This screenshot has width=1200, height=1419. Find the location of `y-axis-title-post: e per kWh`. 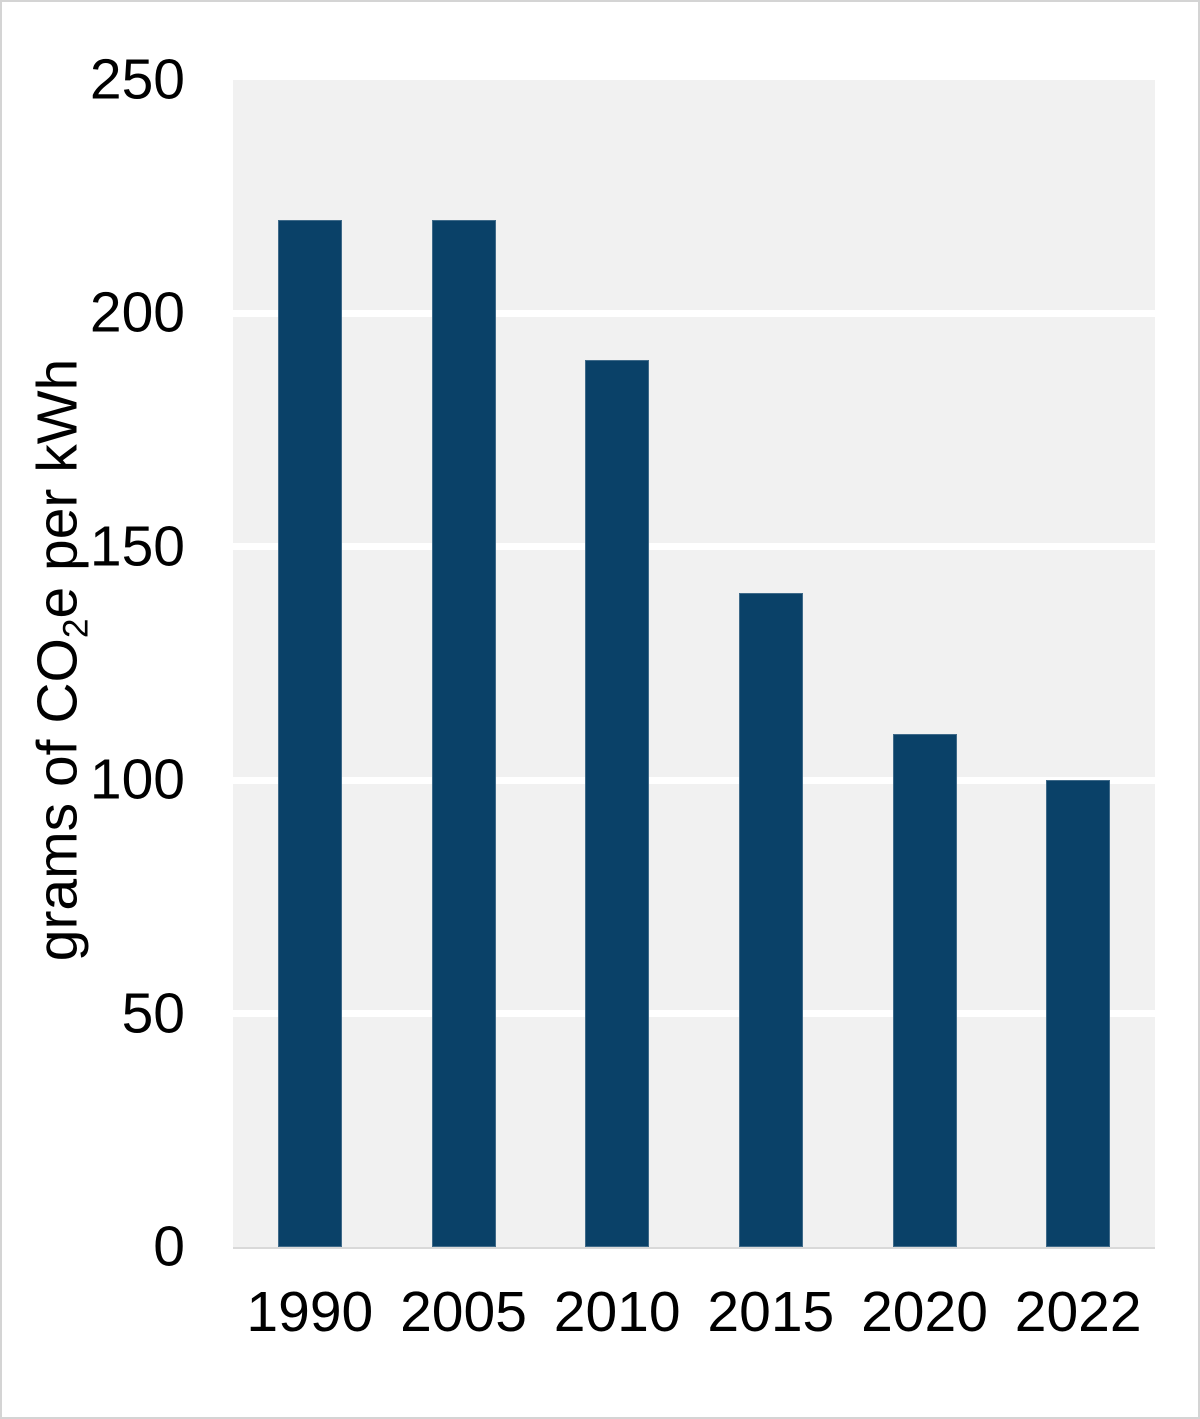

y-axis-title-post: e per kWh is located at coordinates (57, 488).